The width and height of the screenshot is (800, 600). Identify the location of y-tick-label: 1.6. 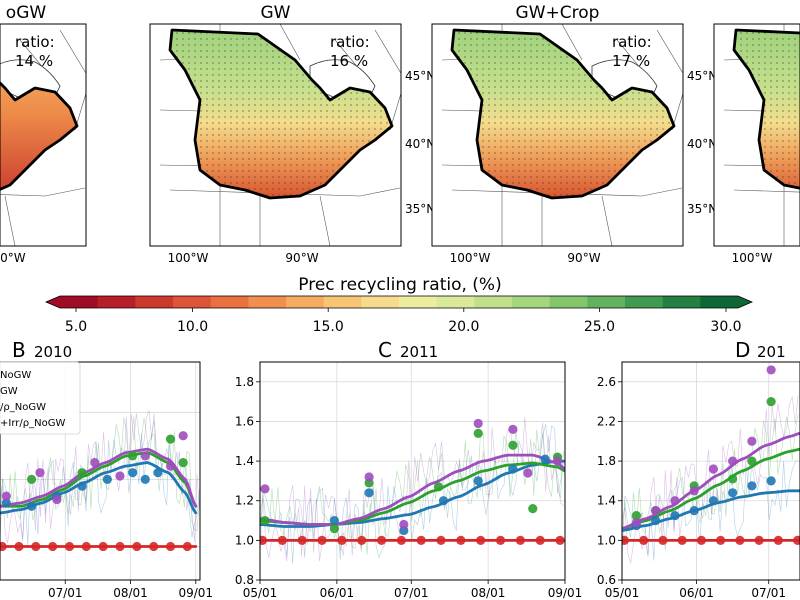
(244, 421).